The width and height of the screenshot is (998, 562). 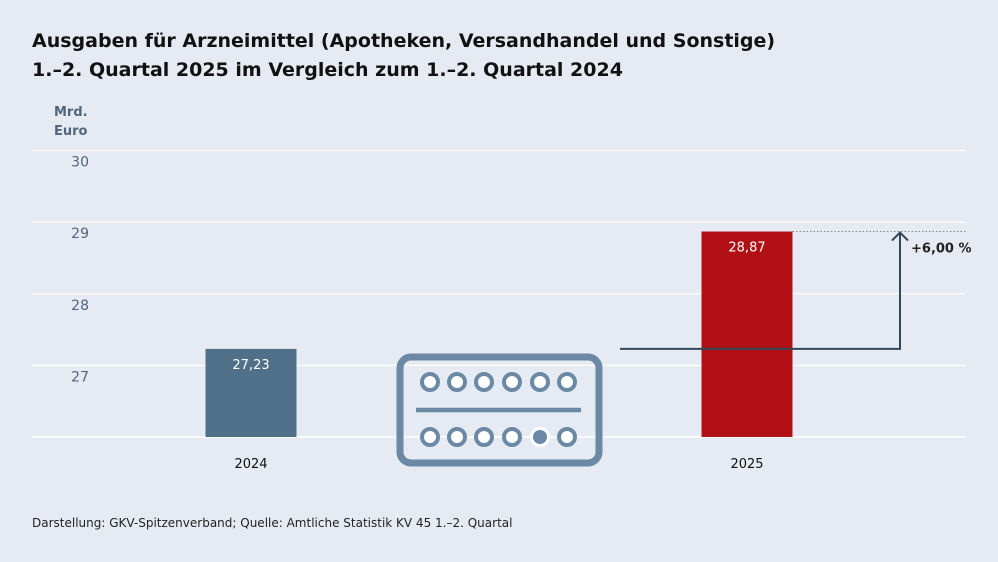 What do you see at coordinates (746, 248) in the screenshot?
I see `value-label-2025: 28,87` at bounding box center [746, 248].